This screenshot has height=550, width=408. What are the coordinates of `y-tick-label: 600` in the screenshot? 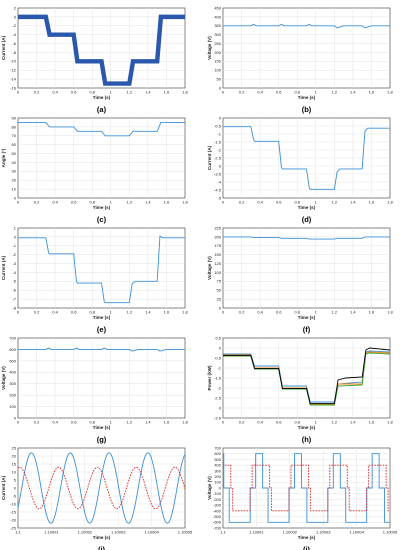 It's located at (12, 349).